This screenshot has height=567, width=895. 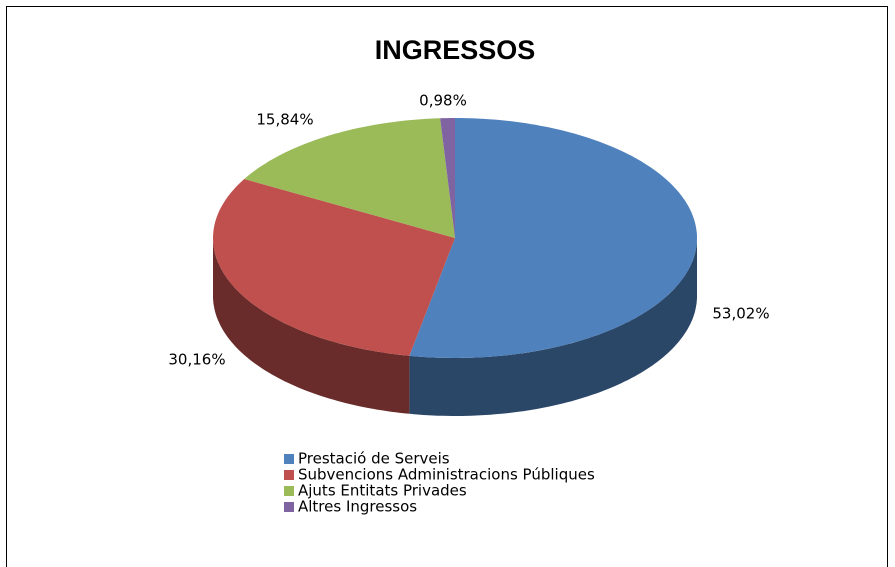 What do you see at coordinates (455, 50) in the screenshot?
I see `chart-title: INGRESSOS` at bounding box center [455, 50].